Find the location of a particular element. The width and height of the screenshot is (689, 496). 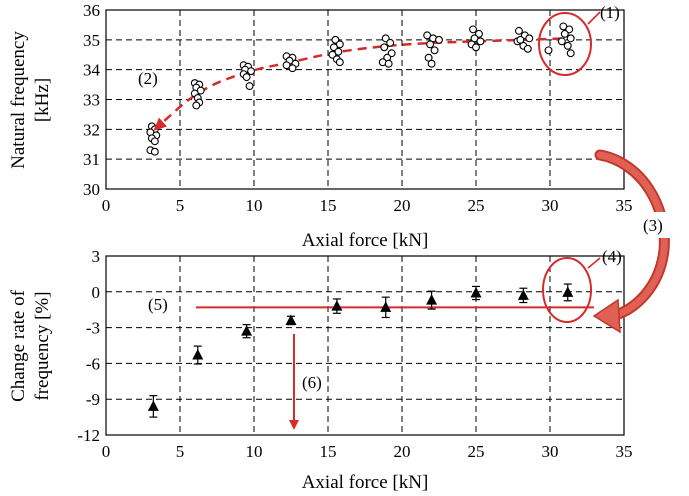

y-tick-label: 36 is located at coordinates (91, 10).